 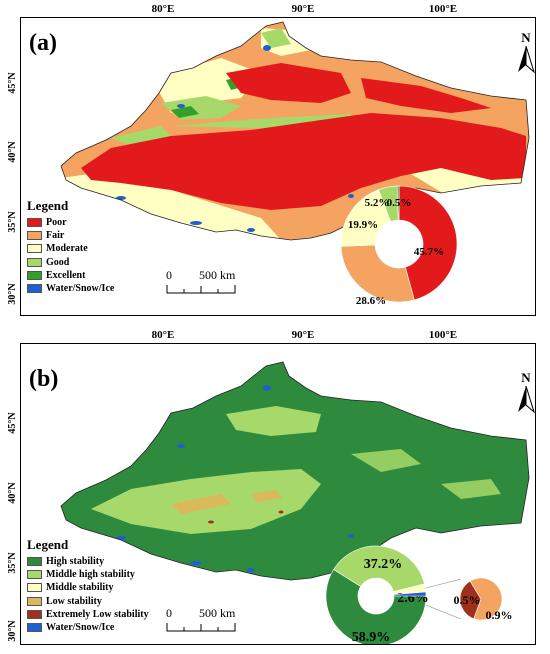 I want to click on legend-item-poor: Poor, so click(x=70, y=222).